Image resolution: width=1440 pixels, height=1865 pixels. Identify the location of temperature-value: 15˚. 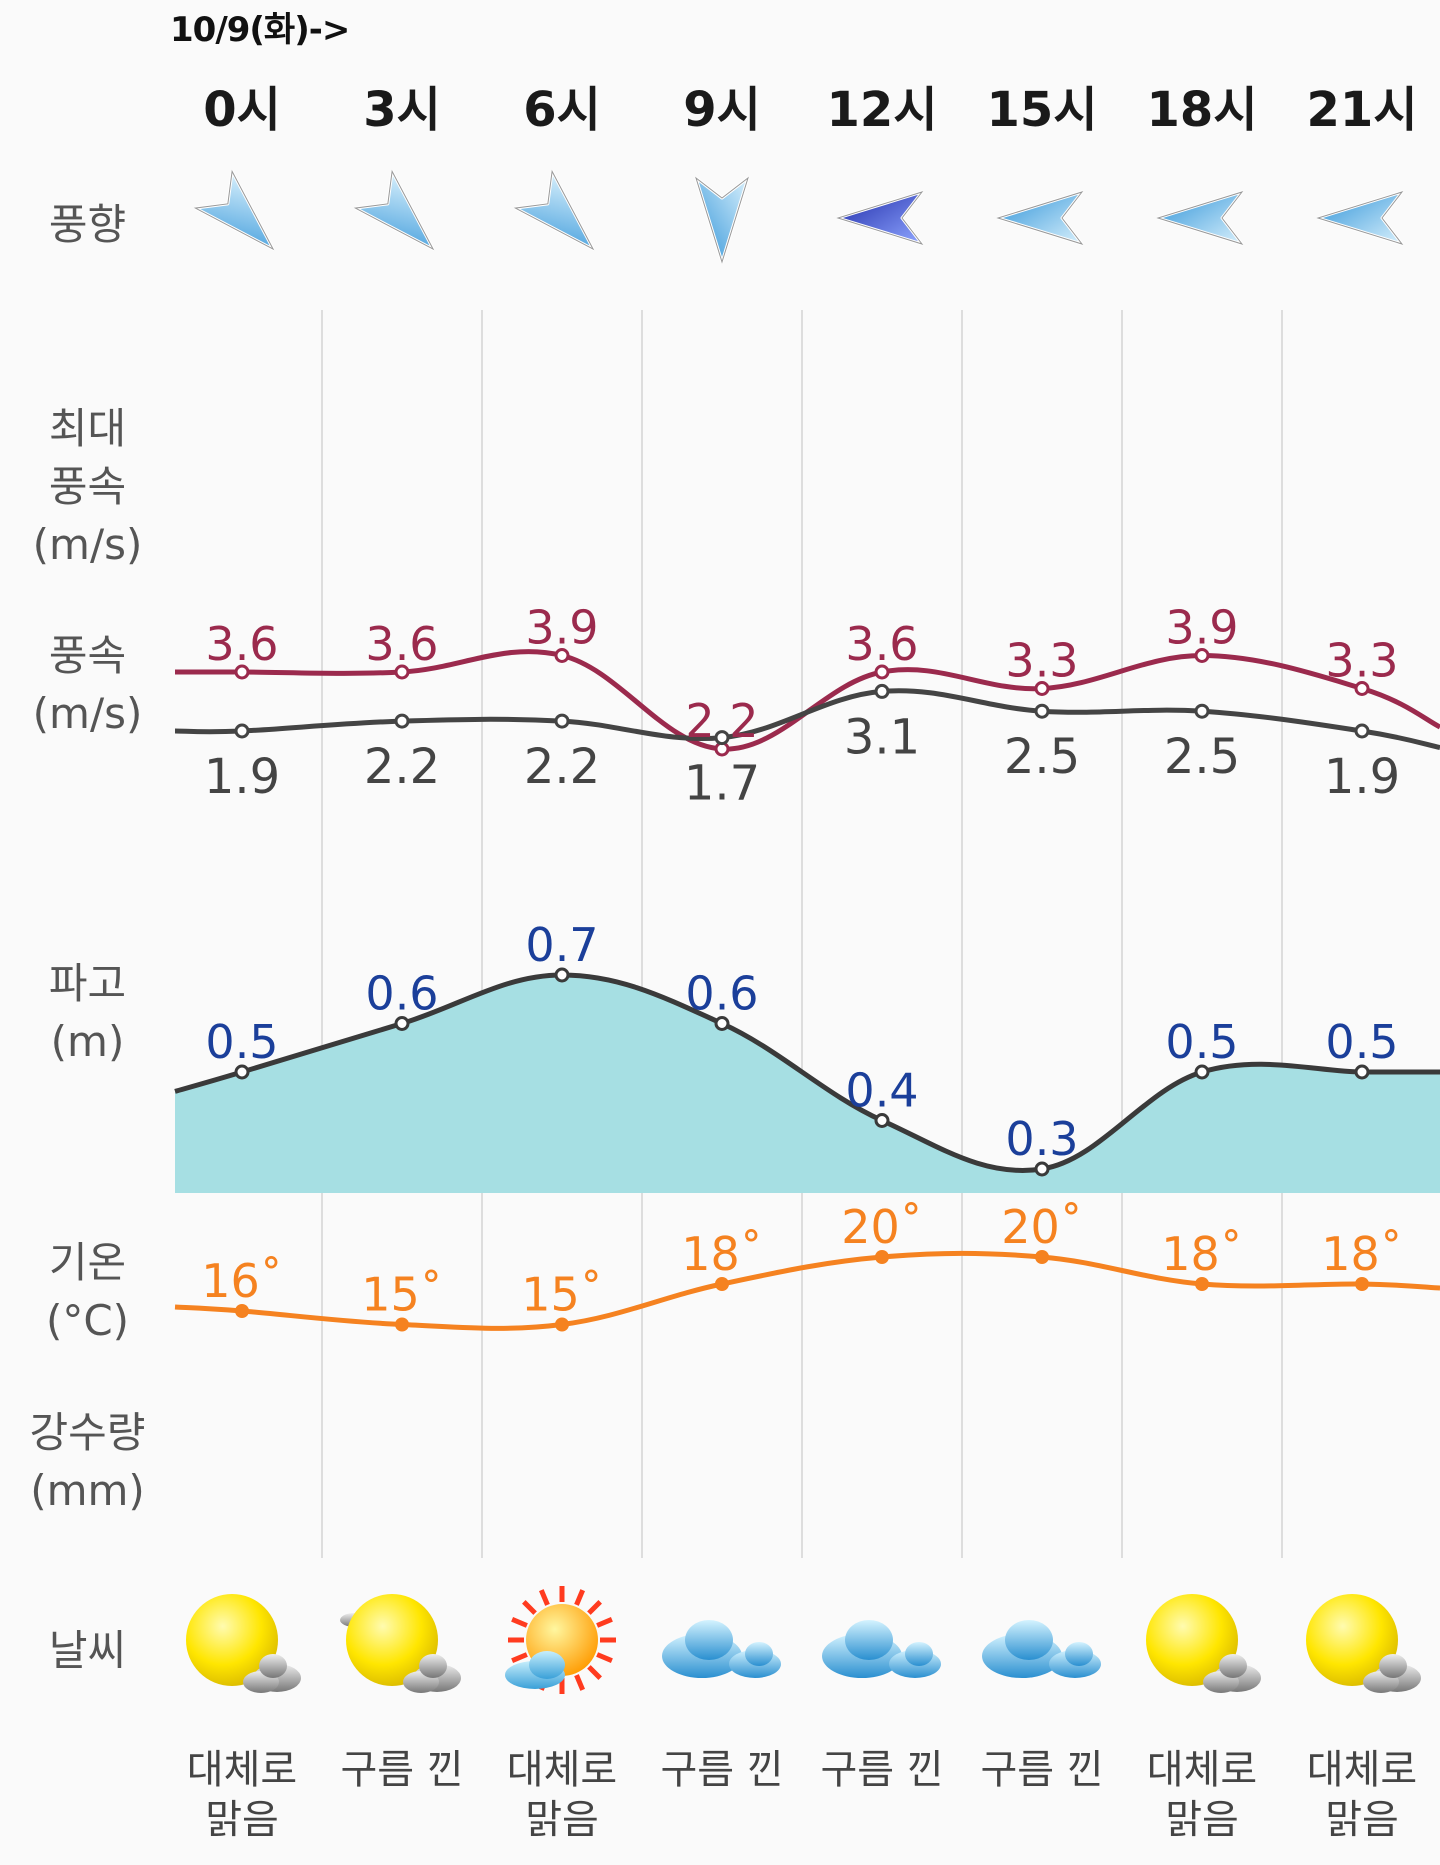
(562, 1295).